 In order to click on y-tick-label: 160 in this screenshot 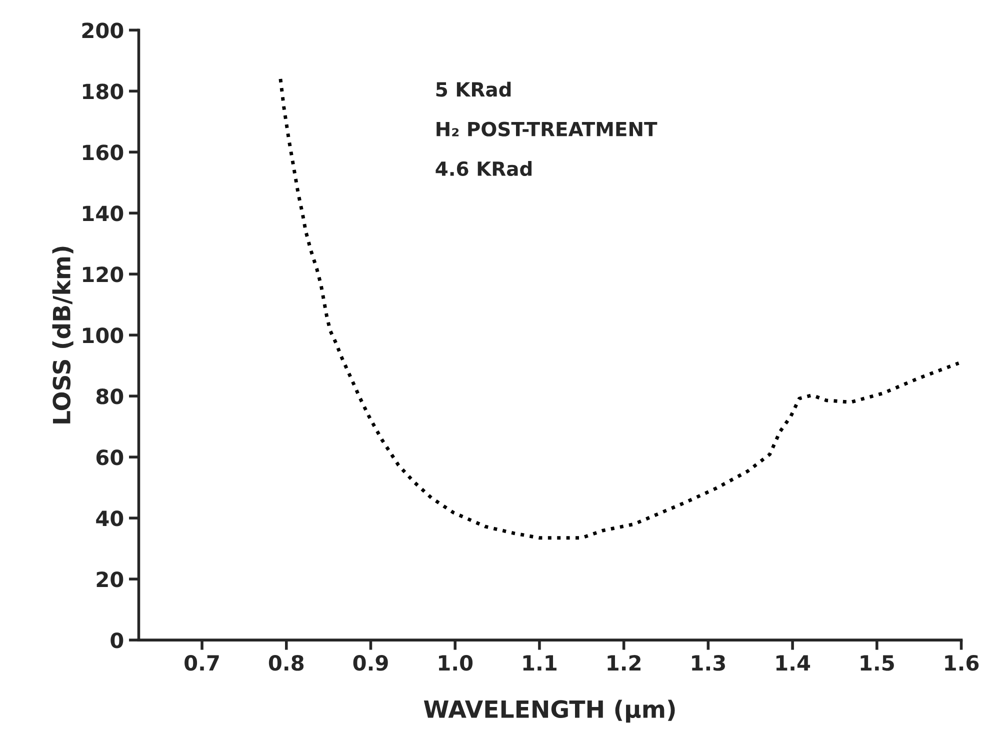, I will do `click(103, 152)`.